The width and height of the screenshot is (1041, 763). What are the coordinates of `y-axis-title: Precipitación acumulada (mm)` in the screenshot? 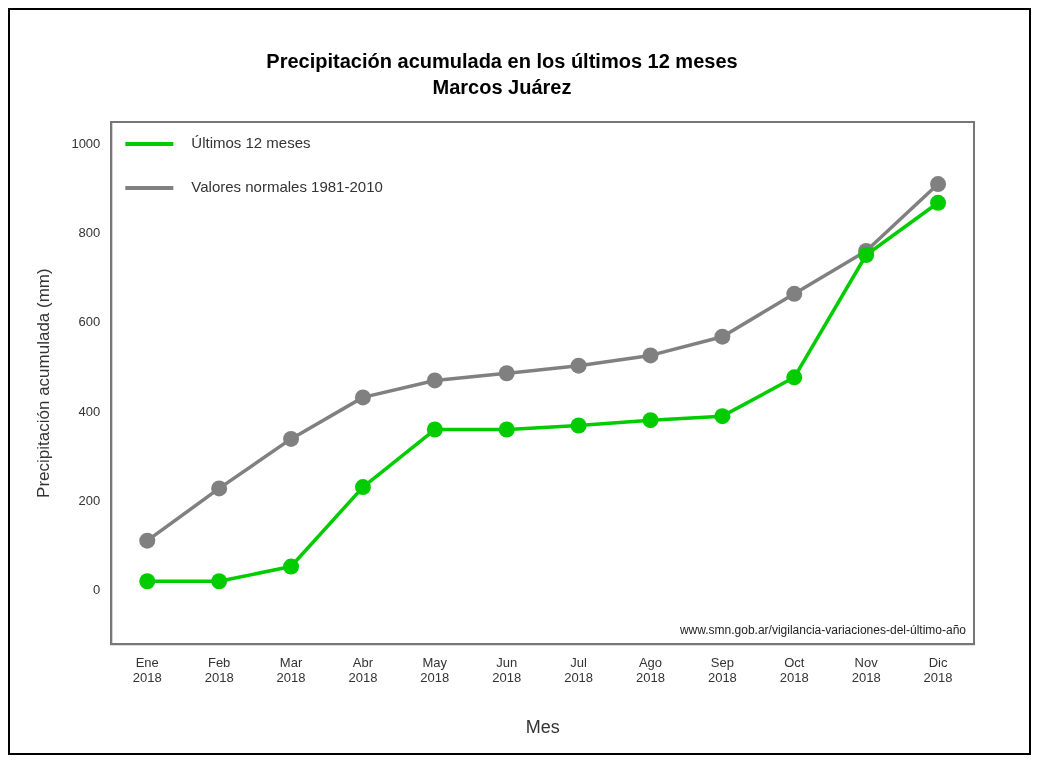 It's located at (43, 383).